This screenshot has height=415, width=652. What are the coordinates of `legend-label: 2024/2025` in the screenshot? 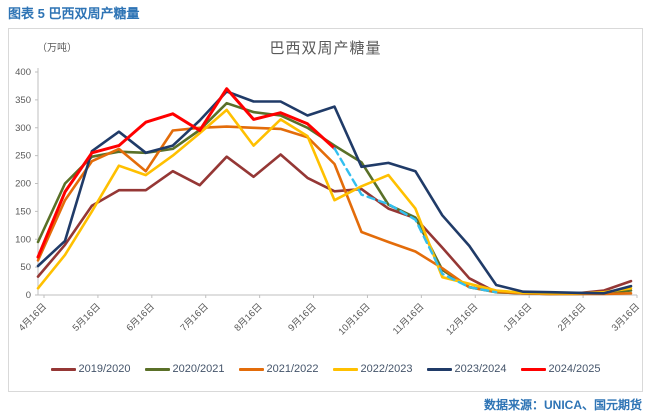 It's located at (574, 369).